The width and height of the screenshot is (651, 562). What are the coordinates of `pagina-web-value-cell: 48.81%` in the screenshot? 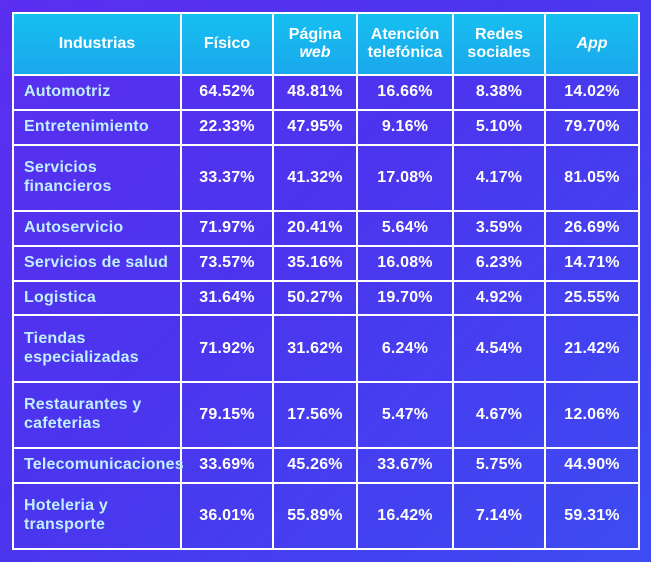 It's located at (315, 92).